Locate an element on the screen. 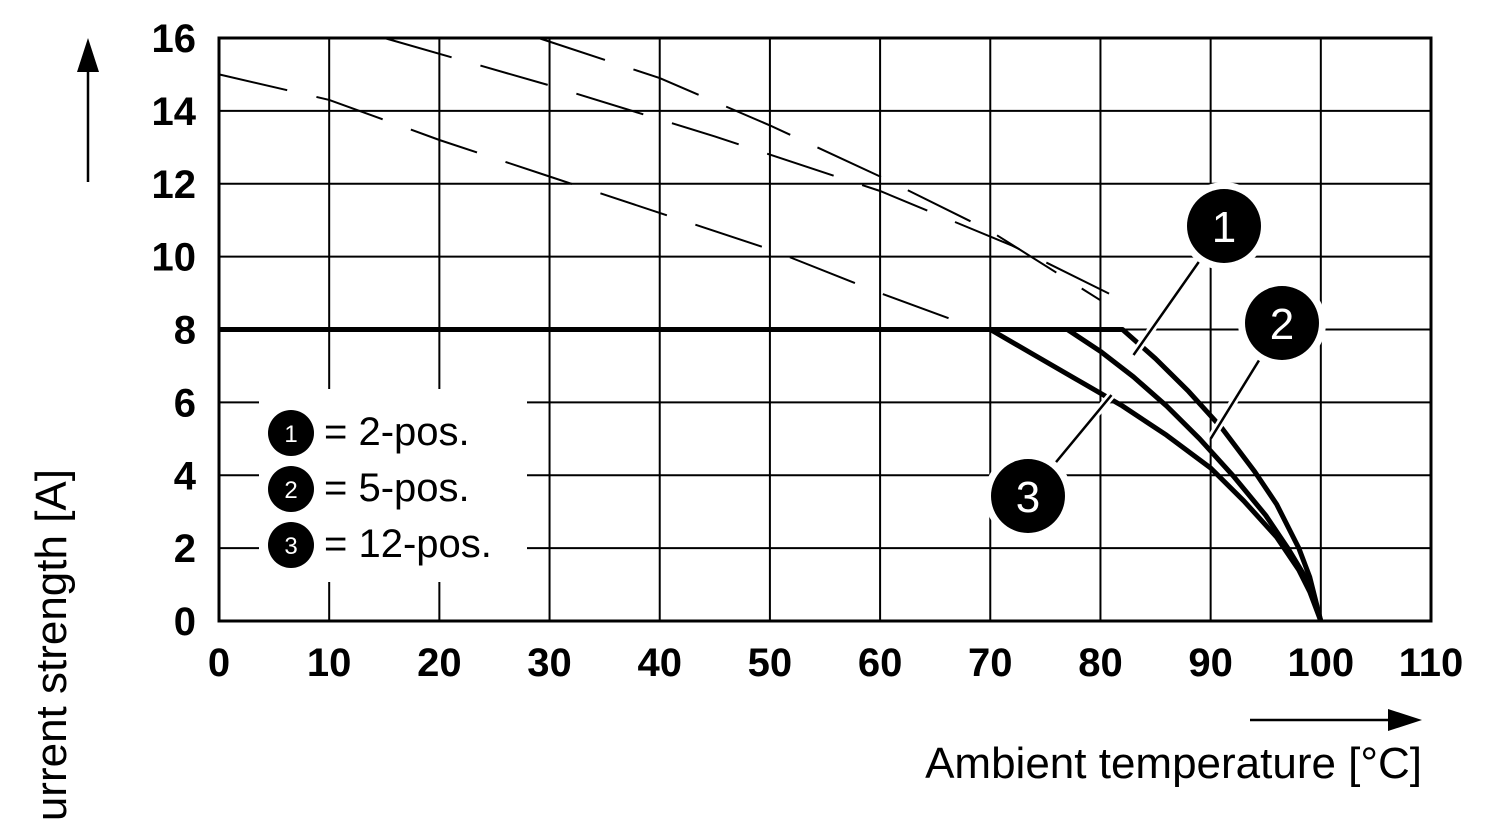 The width and height of the screenshot is (1500, 820). x-tick-label: 50 is located at coordinates (770, 663).